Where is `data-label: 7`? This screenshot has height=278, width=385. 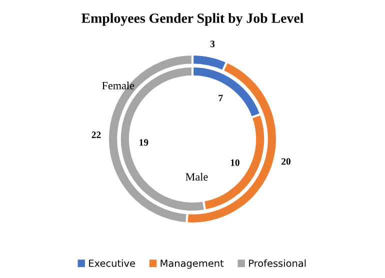 data-label: 7 is located at coordinates (220, 98).